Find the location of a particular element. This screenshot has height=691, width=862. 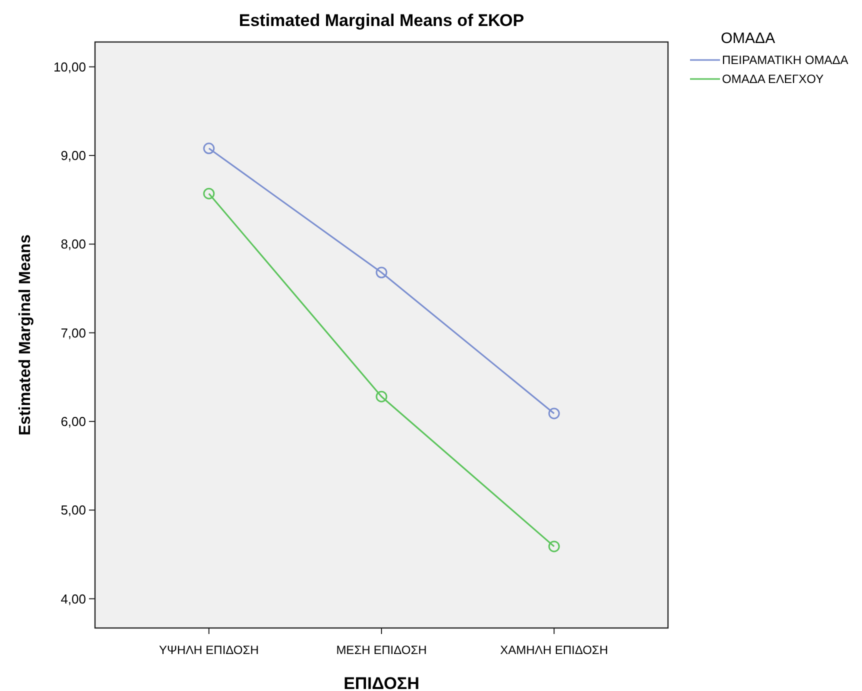

y-tick-label: 7,00 is located at coordinates (73, 332).